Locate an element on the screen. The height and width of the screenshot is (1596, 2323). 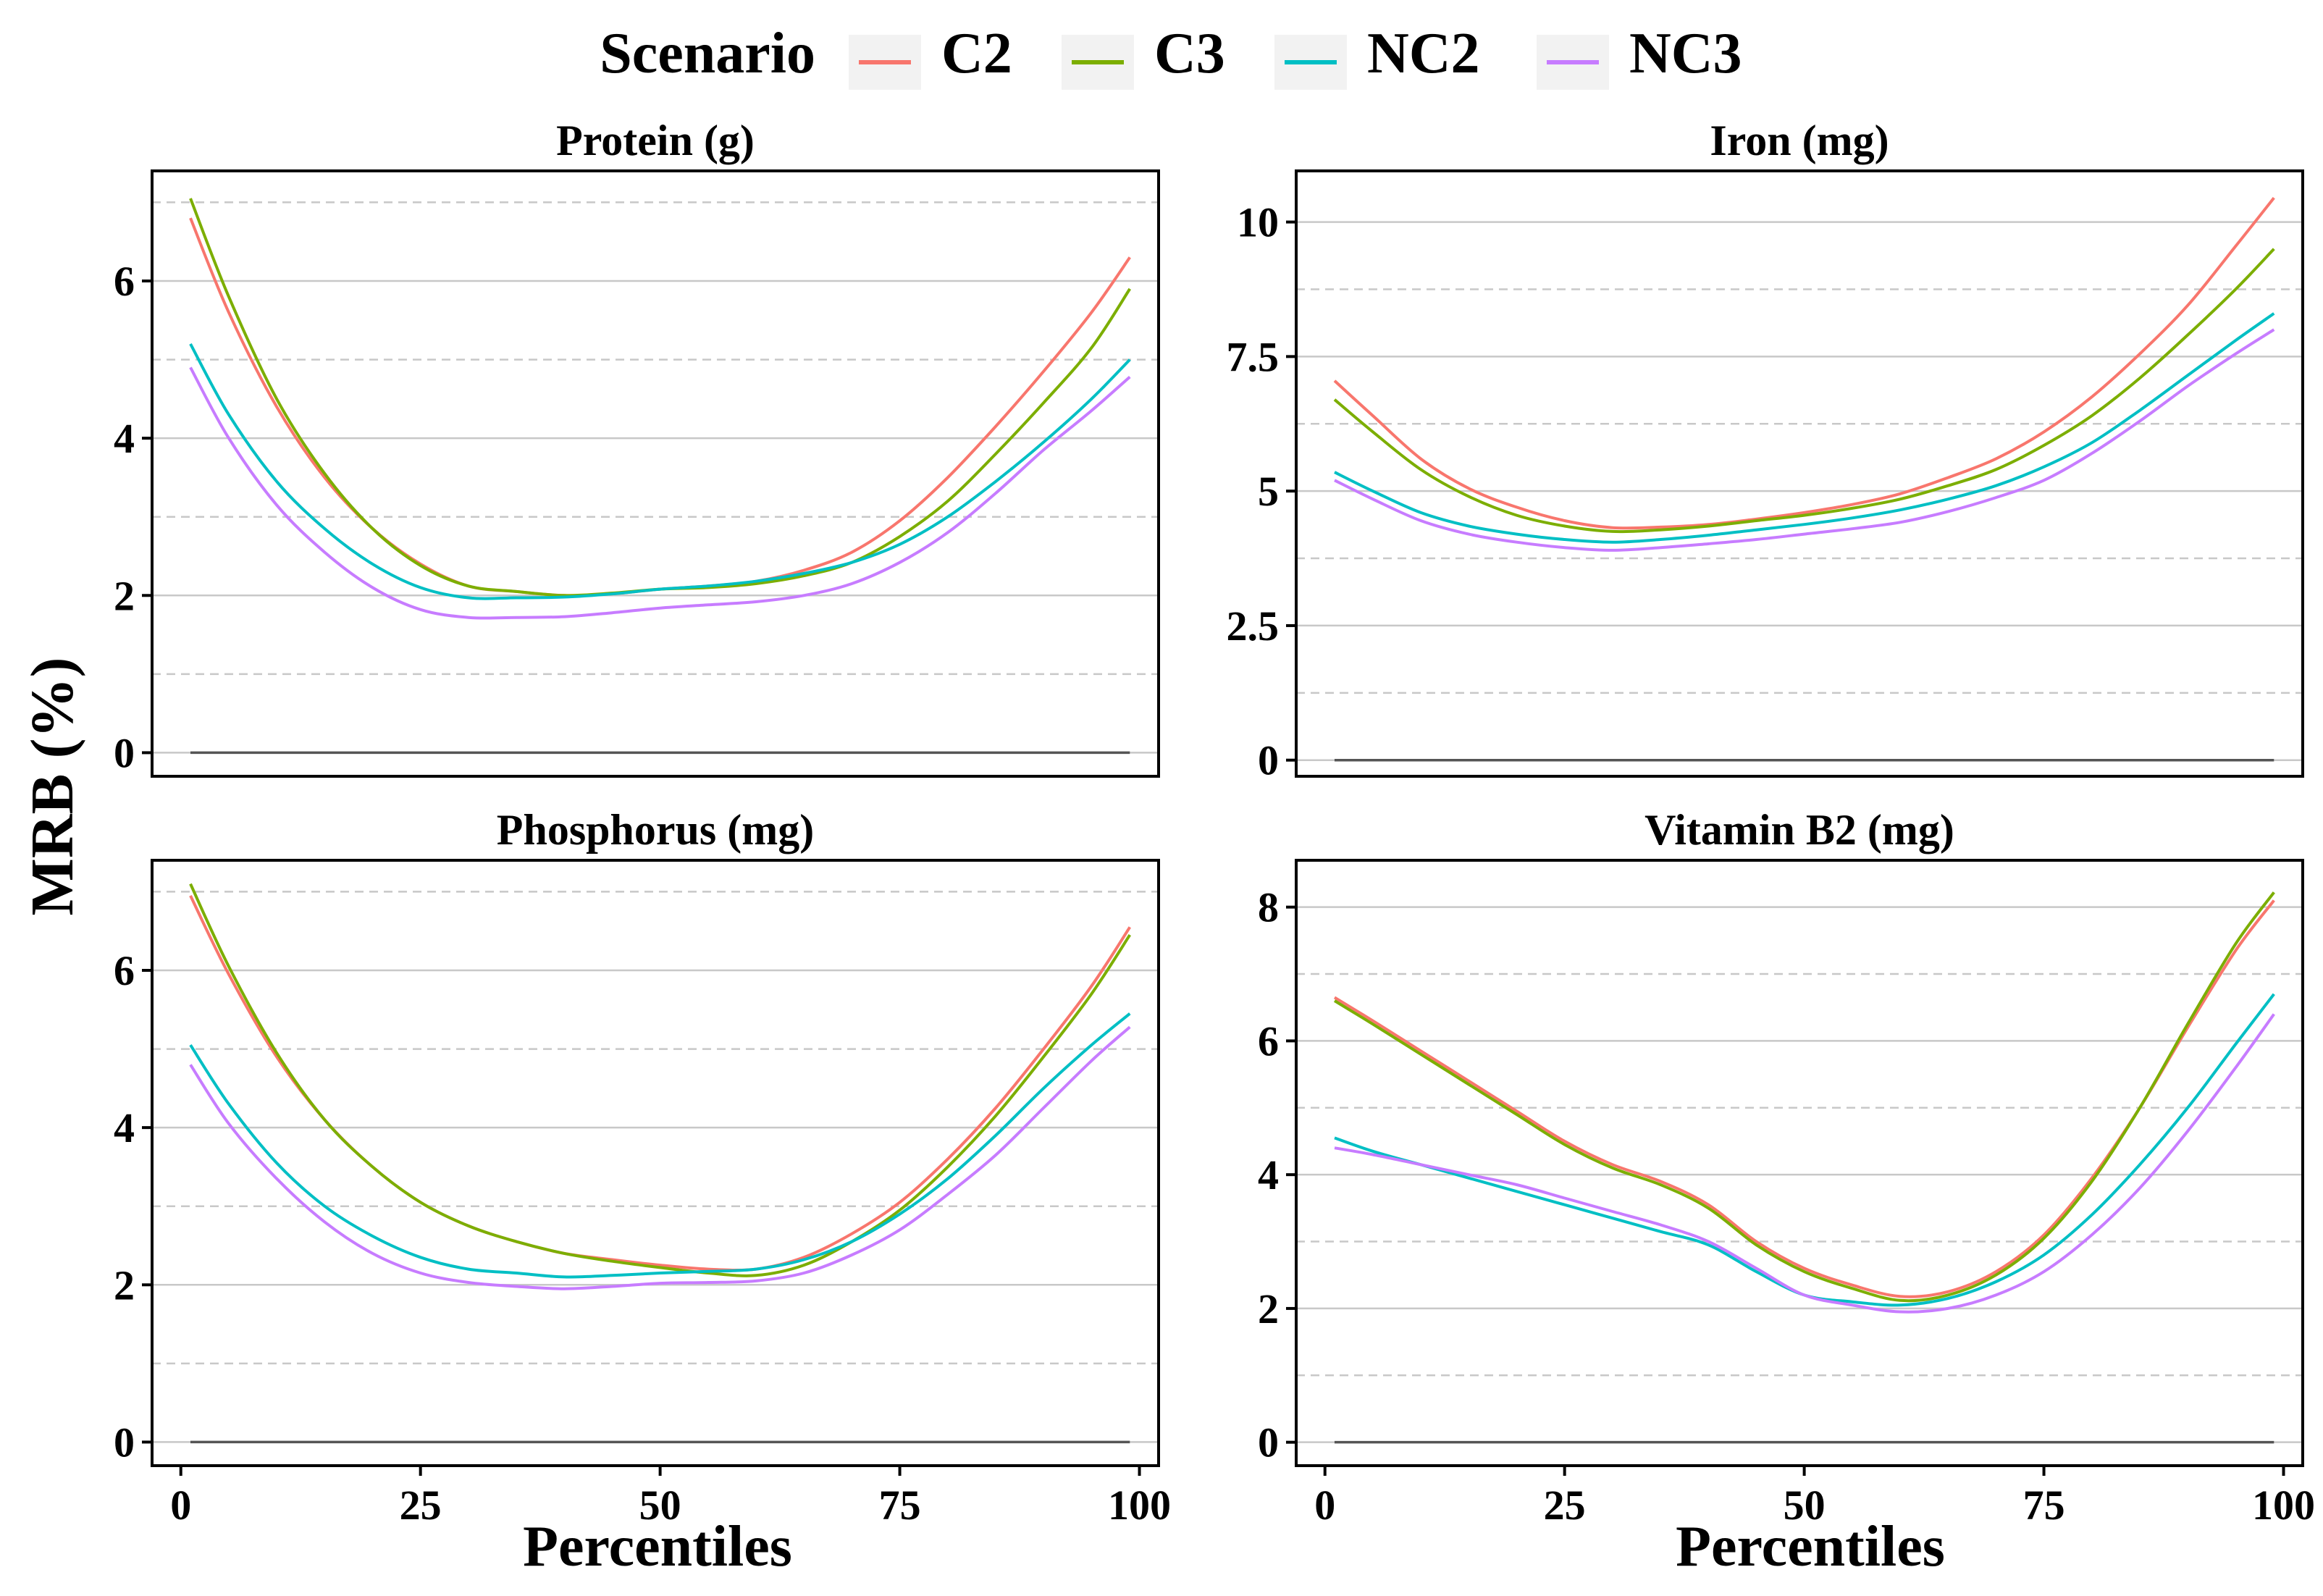
panel-title: Iron (mg) is located at coordinates (1800, 140).